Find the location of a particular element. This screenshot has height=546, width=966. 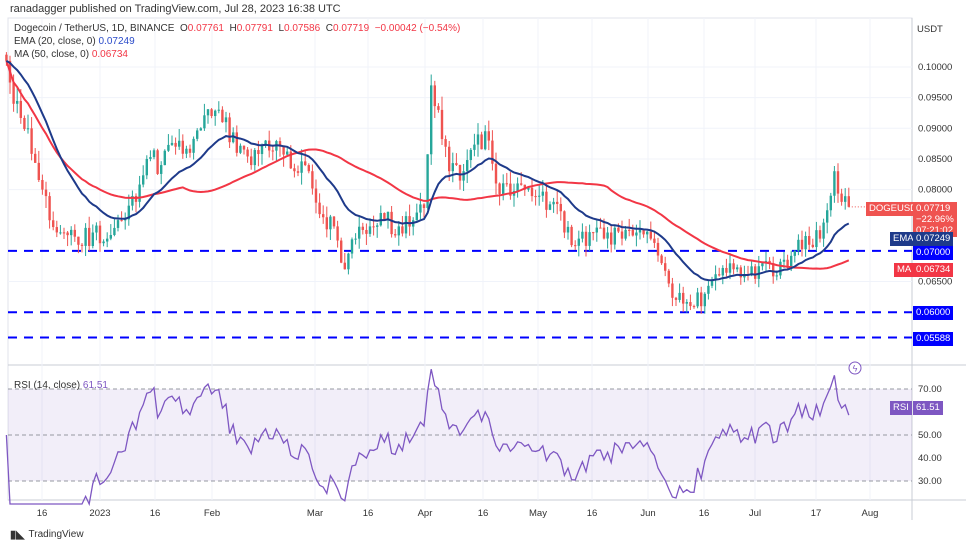

rsi-tag-label: RSI is located at coordinates (901, 408).